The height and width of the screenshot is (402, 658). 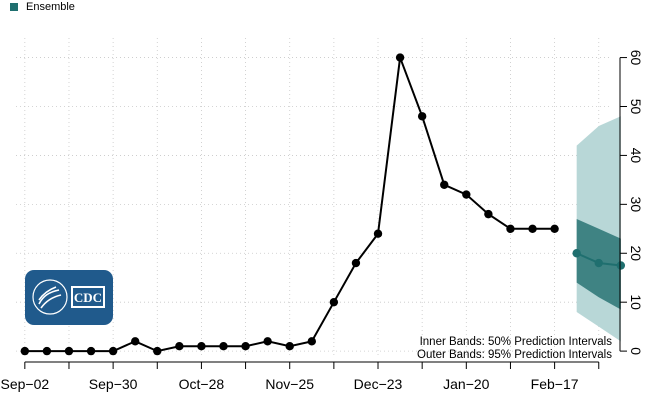 What do you see at coordinates (69, 297) in the screenshot?
I see `cdc-logo: CDC` at bounding box center [69, 297].